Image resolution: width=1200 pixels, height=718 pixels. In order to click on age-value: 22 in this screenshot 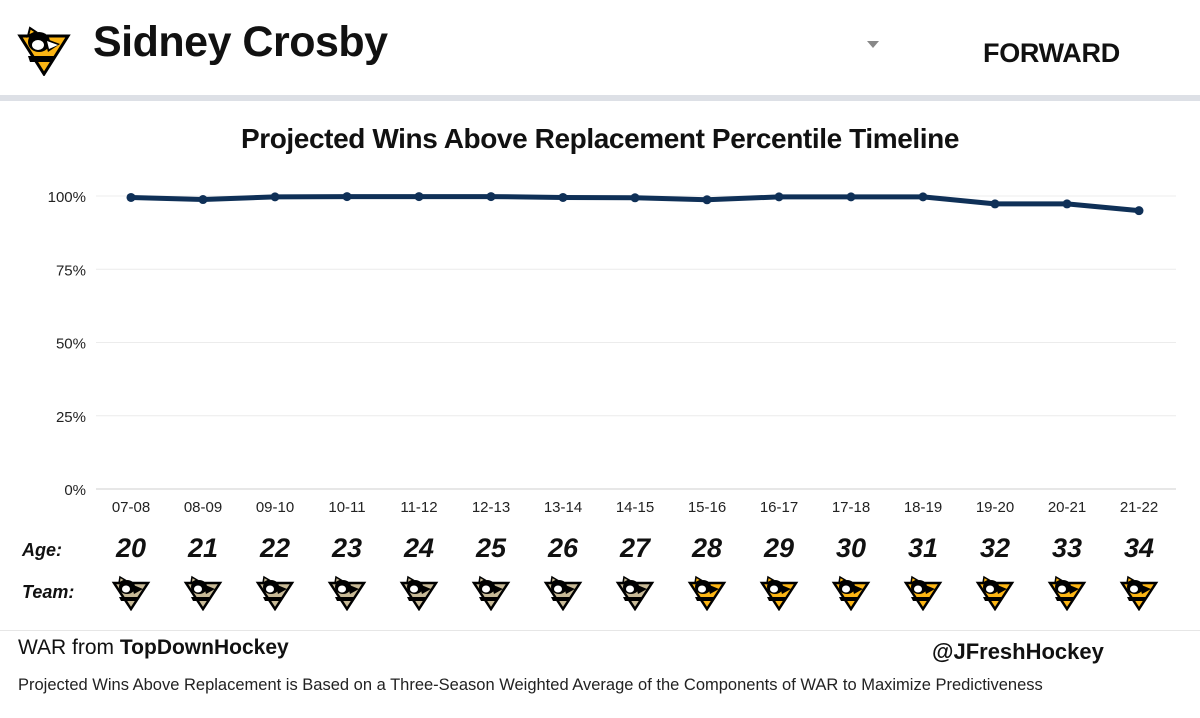, I will do `click(275, 548)`.